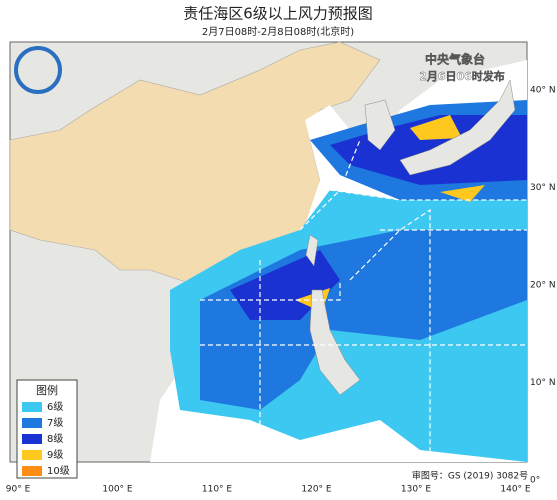 The image size is (557, 500). Describe the element at coordinates (380, 125) in the screenshot. I see `korea` at that location.